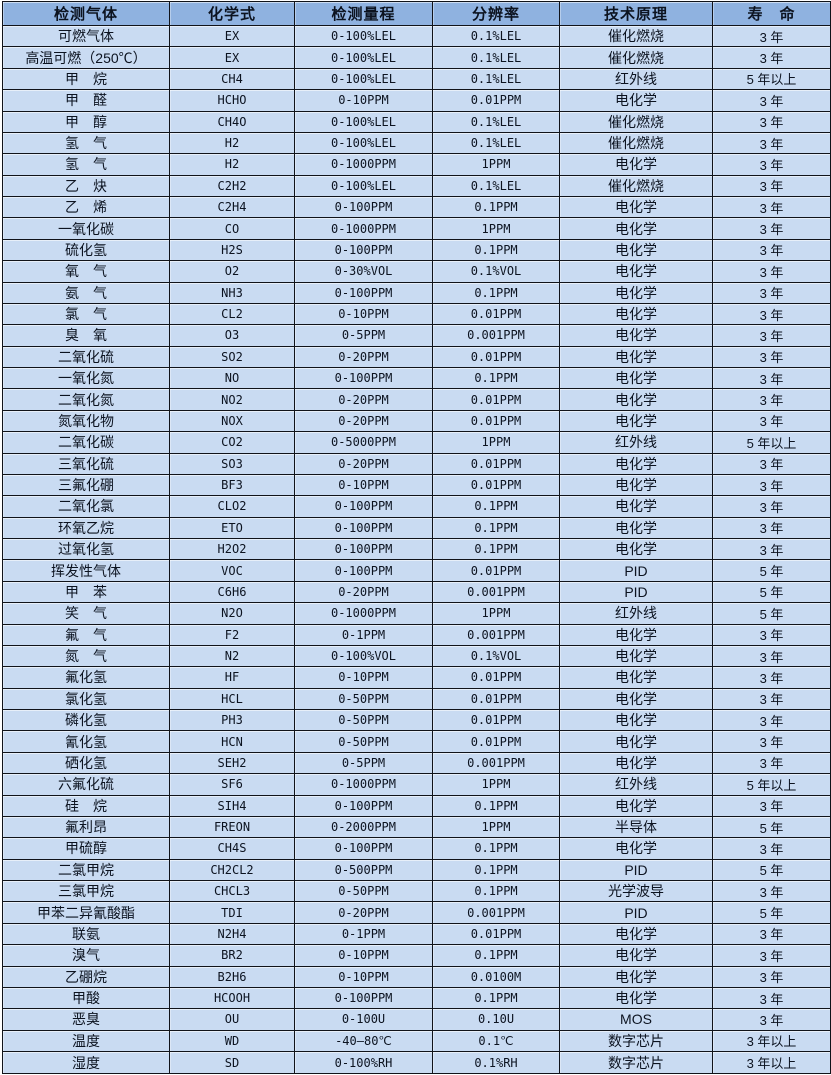 This screenshot has height=1075, width=831. What do you see at coordinates (363, 827) in the screenshot?
I see `cell-range: 0-2000PPM` at bounding box center [363, 827].